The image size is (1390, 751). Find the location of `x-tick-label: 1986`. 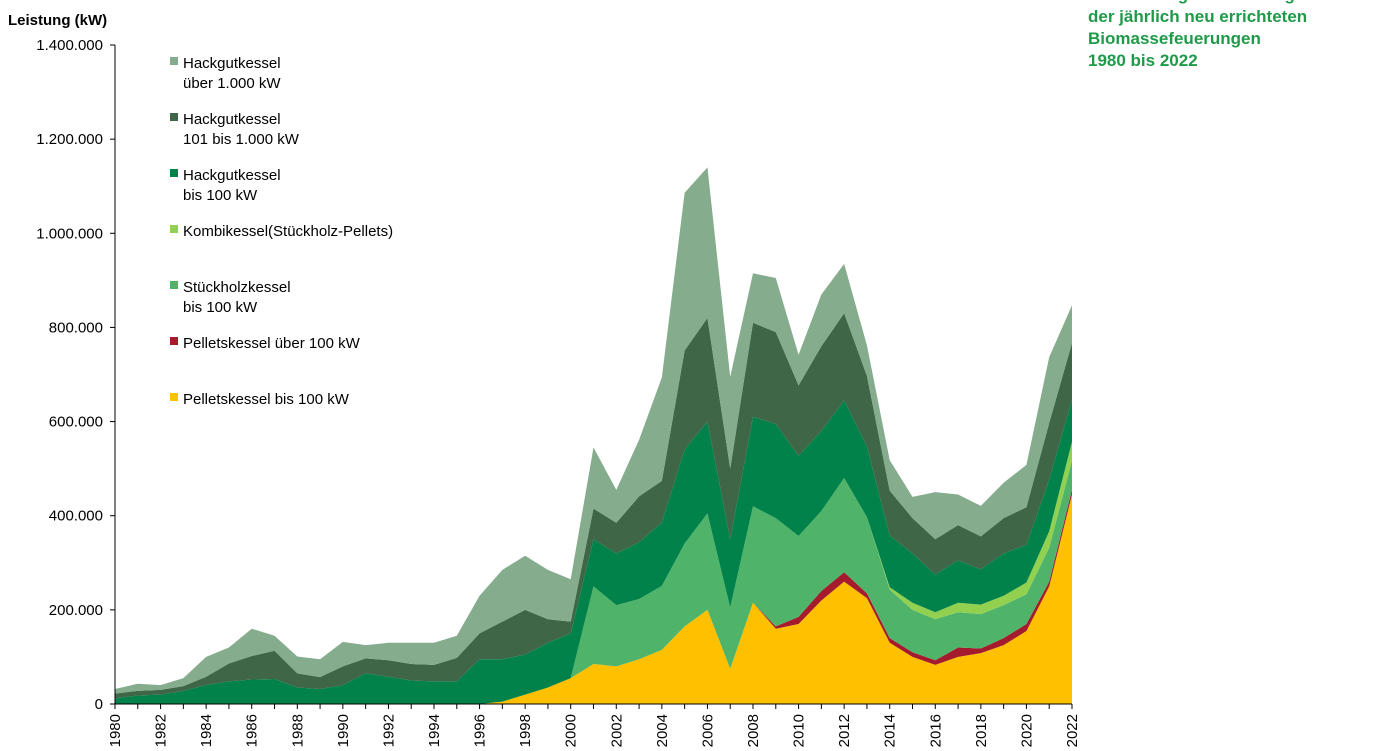

x-tick-label: 1986 is located at coordinates (252, 730).